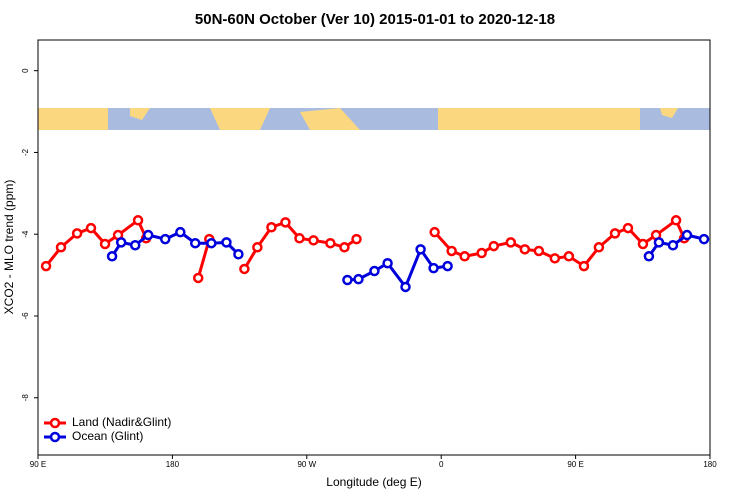 The image size is (750, 500). What do you see at coordinates (373, 482) in the screenshot?
I see `x-axis-label: Longitude (deg E)` at bounding box center [373, 482].